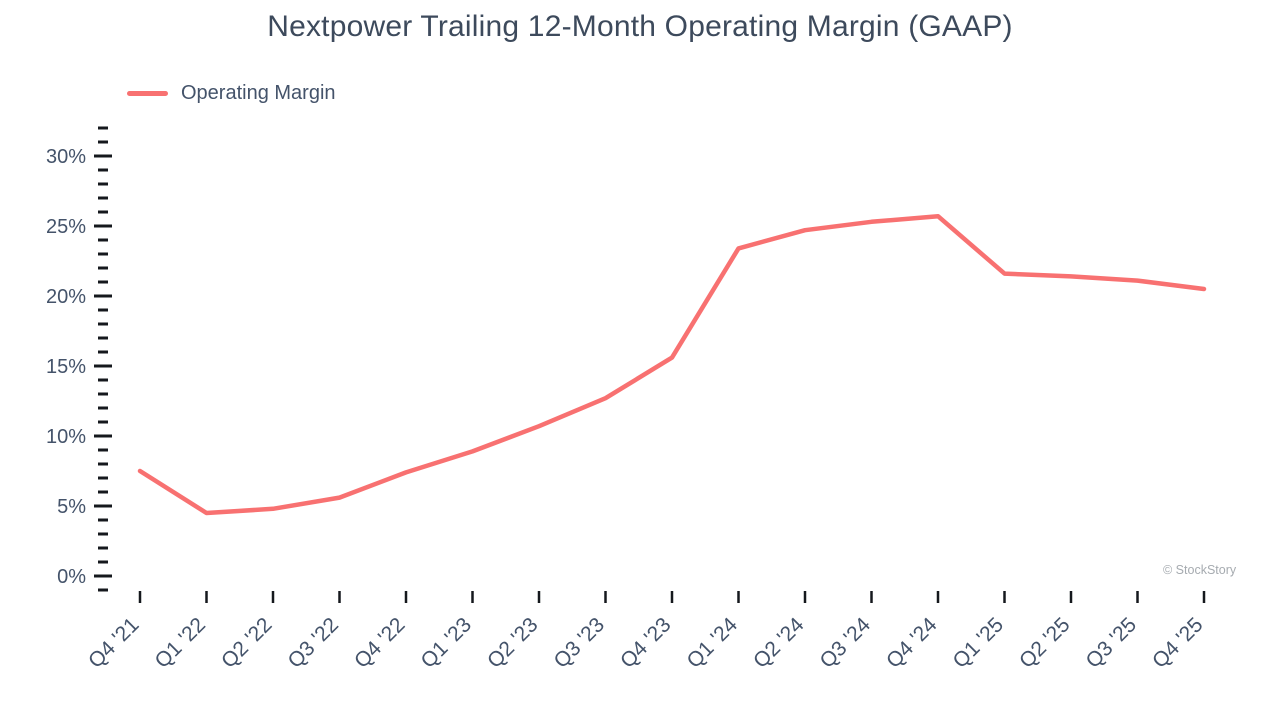 The width and height of the screenshot is (1280, 720). What do you see at coordinates (446, 643) in the screenshot?
I see `x-axis-label: Q1 '23` at bounding box center [446, 643].